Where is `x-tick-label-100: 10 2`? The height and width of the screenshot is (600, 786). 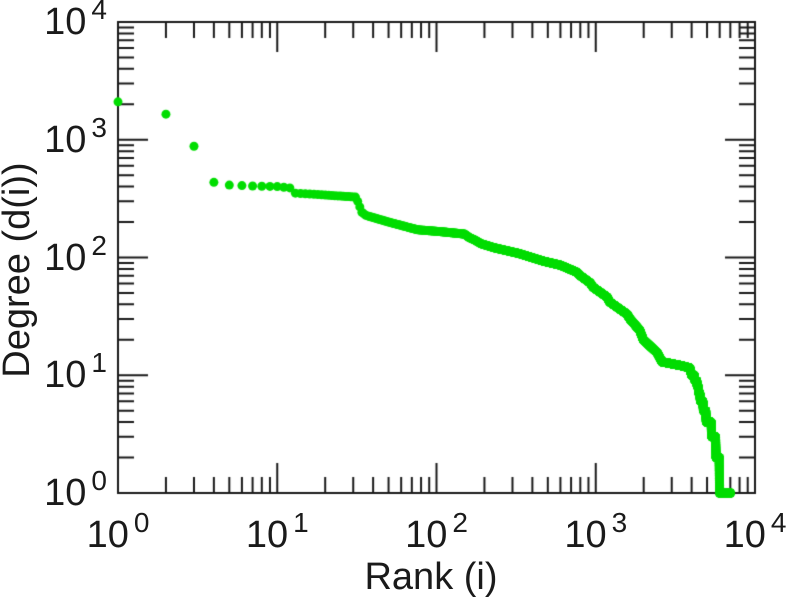 x-tick-label-100: 10 2 is located at coordinates (436, 532).